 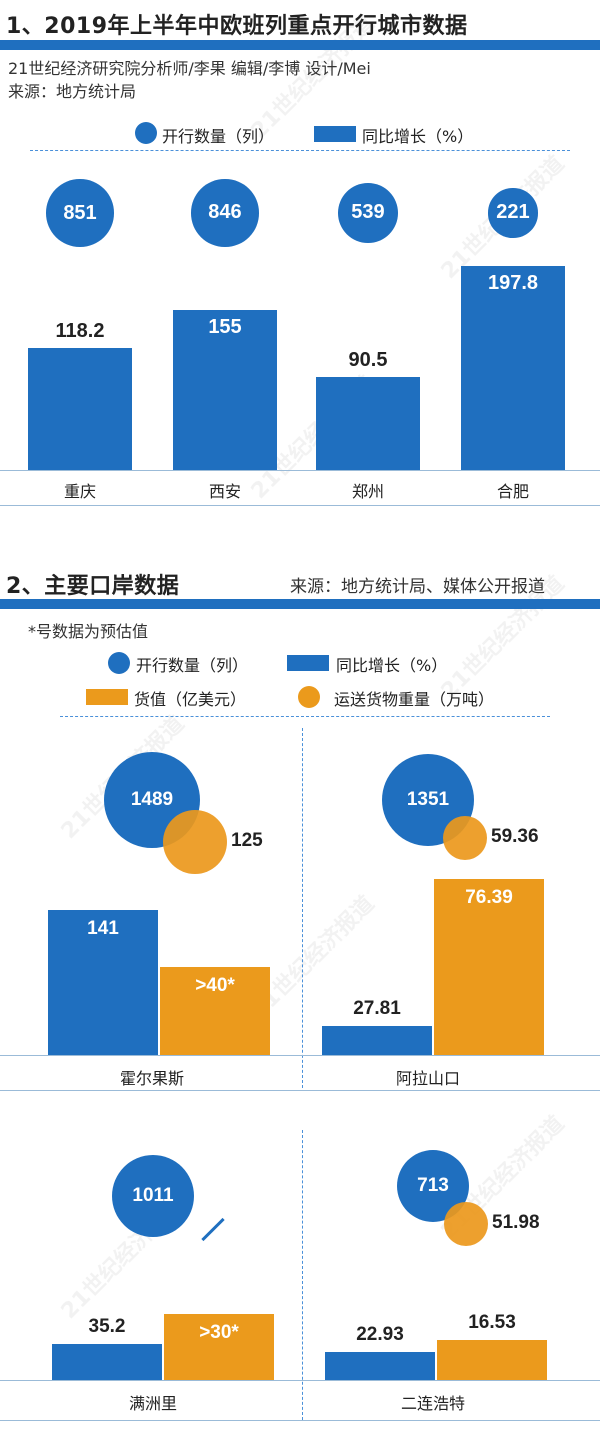 I want to click on growth-value-label: 35.2, so click(x=107, y=1326).